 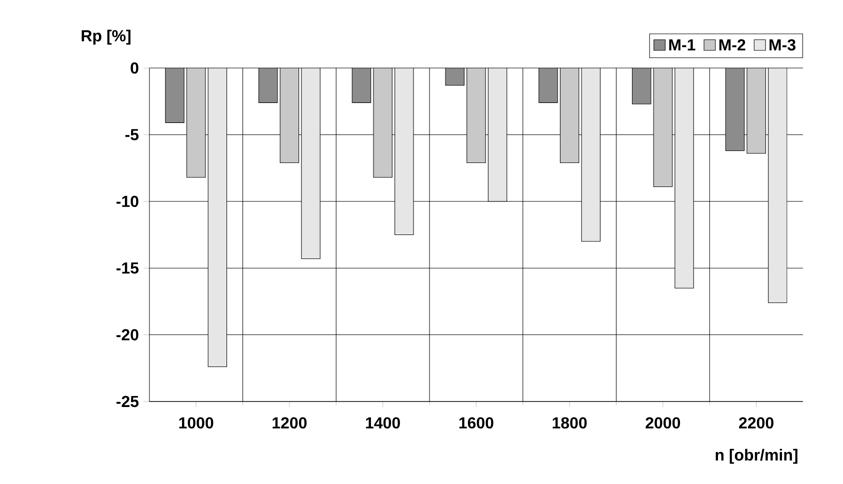 What do you see at coordinates (127, 268) in the screenshot?
I see `y-tick-label: -15` at bounding box center [127, 268].